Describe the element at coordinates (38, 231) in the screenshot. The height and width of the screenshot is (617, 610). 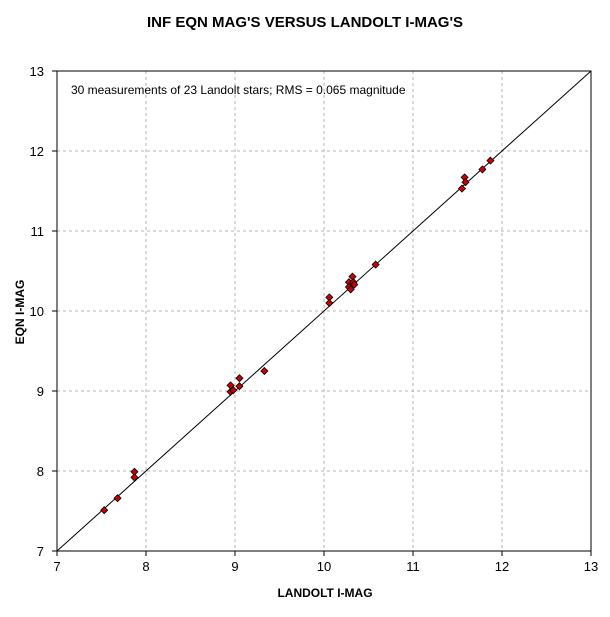
I see `y-tick-label: 11` at that location.